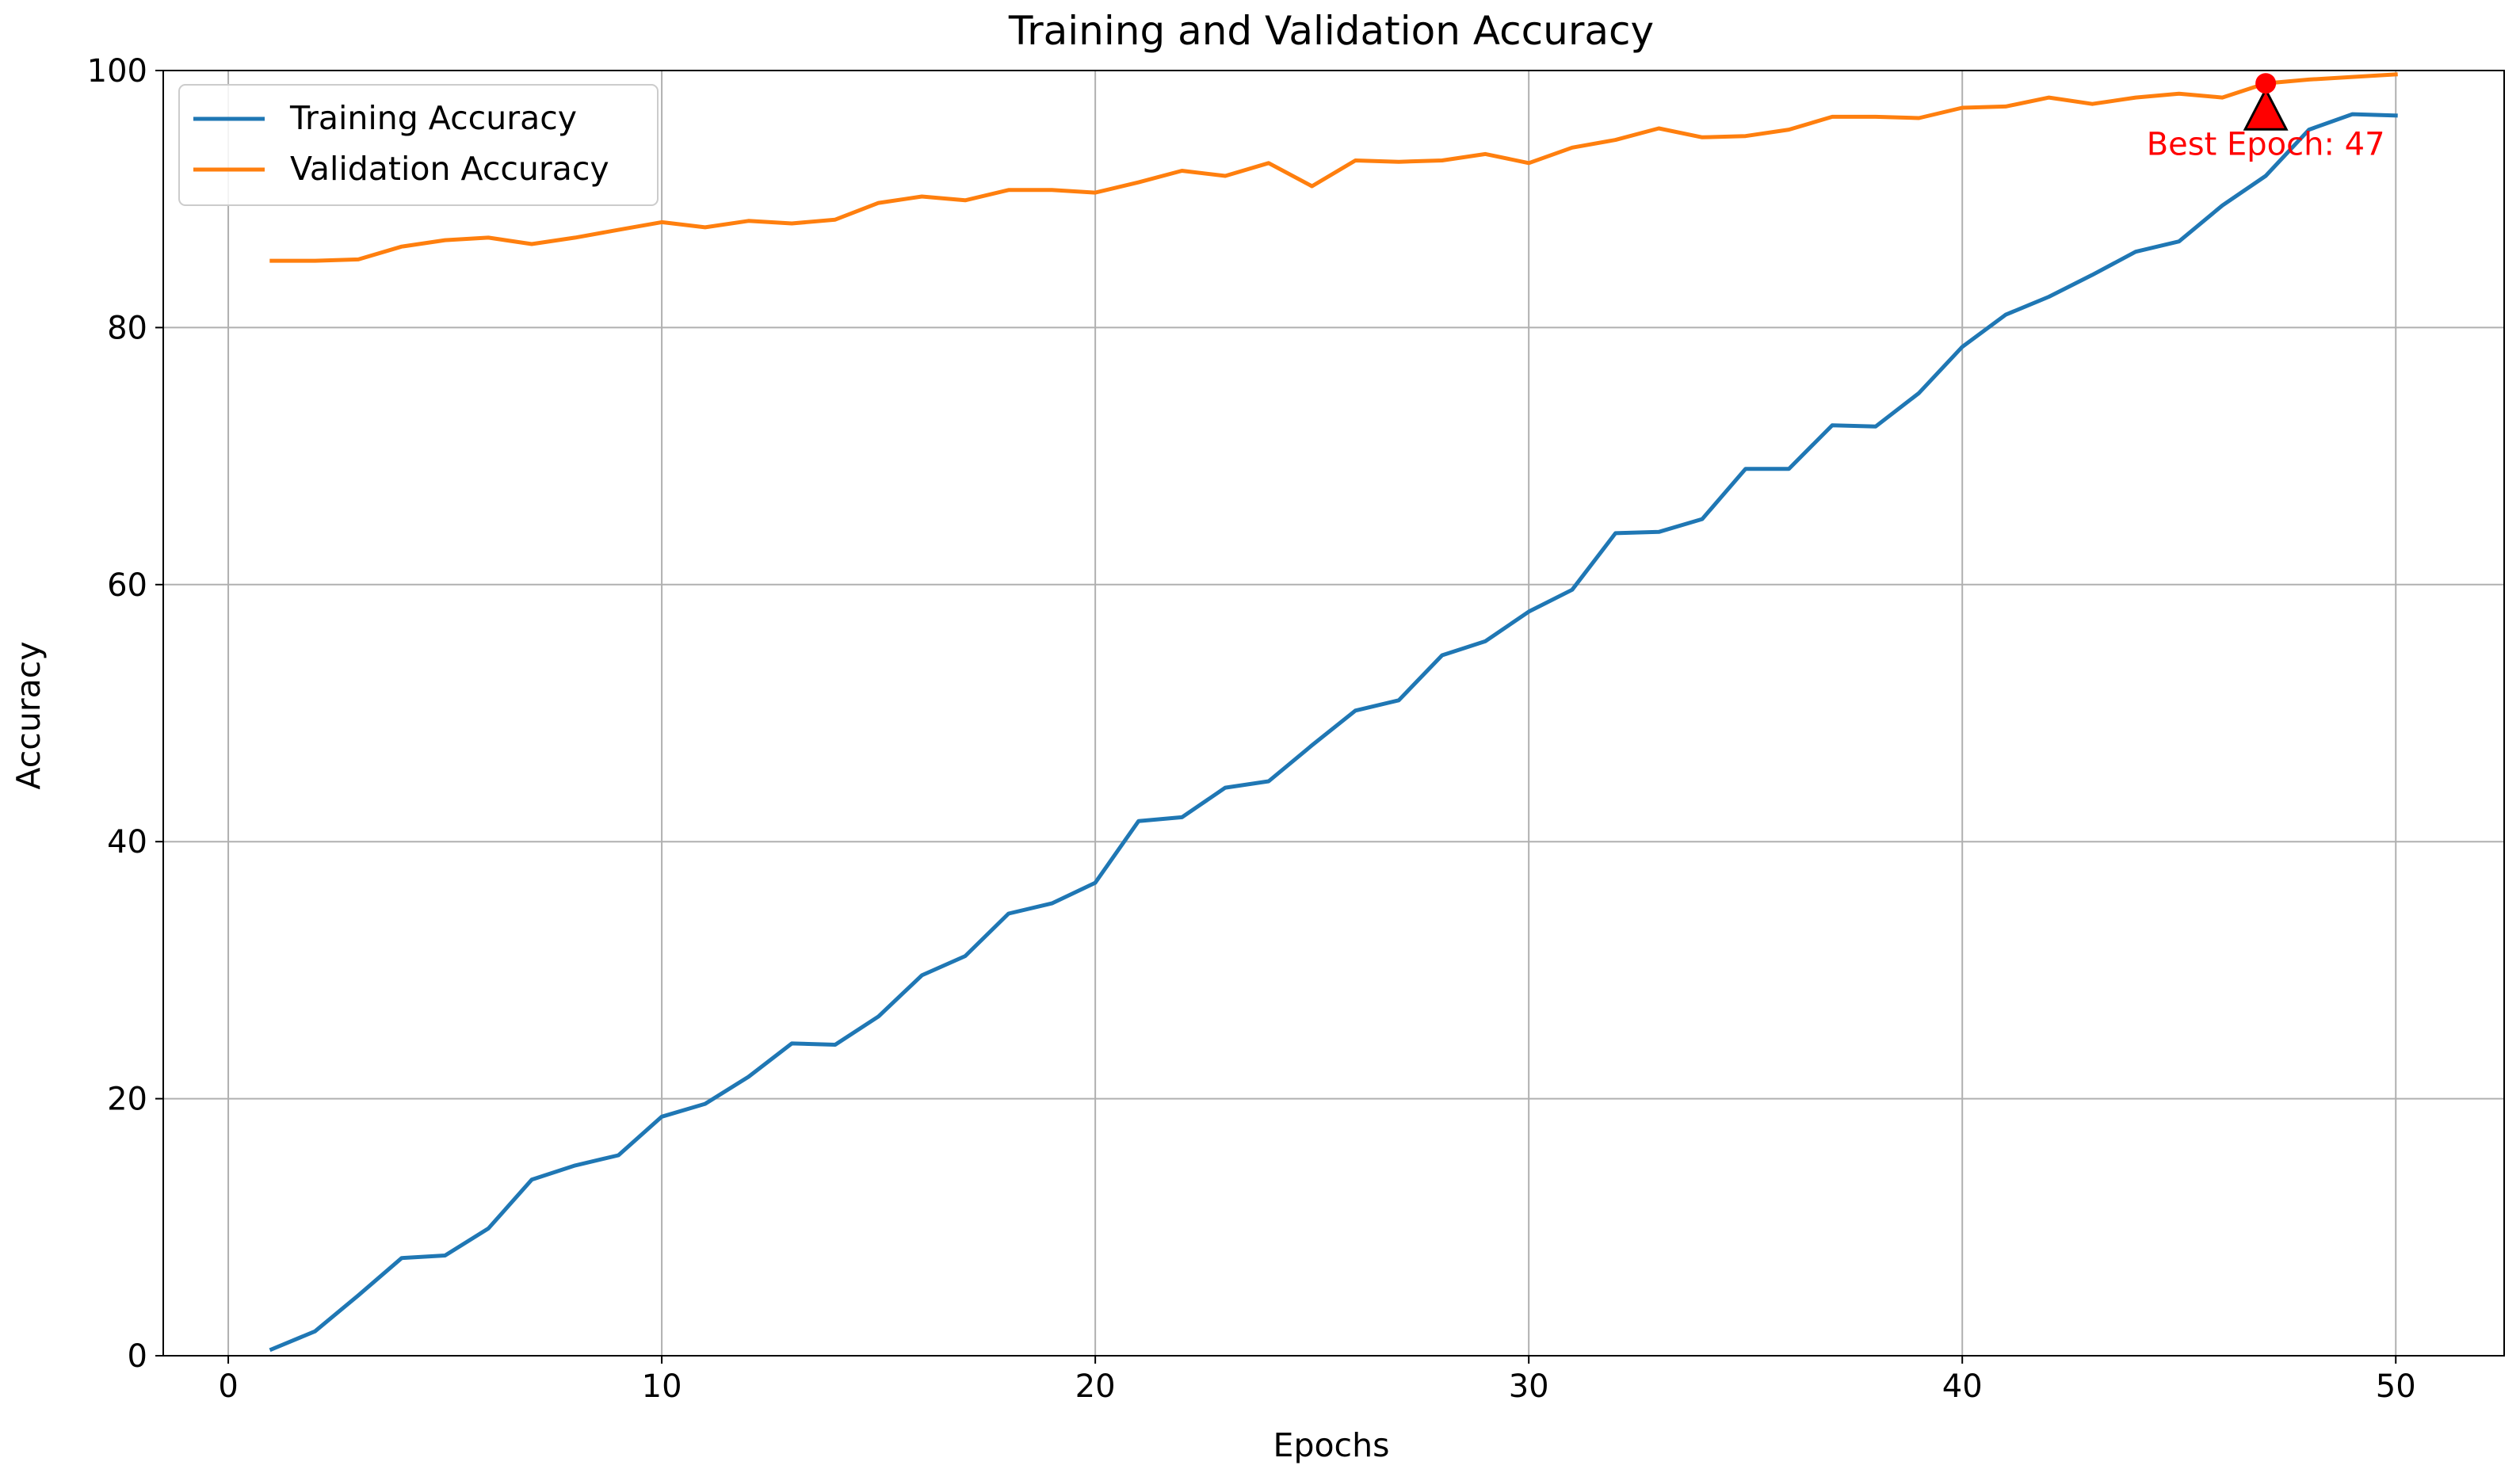 Image resolution: width=2520 pixels, height=1473 pixels. What do you see at coordinates (433, 118) in the screenshot?
I see `legend-label-training: Training Accuracy` at bounding box center [433, 118].